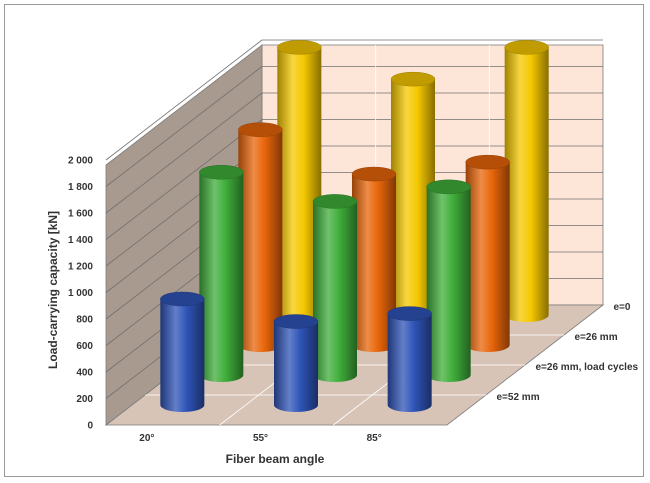 Image resolution: width=650 pixels, height=483 pixels. What do you see at coordinates (80, 187) in the screenshot?
I see `y-tick-label: 1 800` at bounding box center [80, 187].